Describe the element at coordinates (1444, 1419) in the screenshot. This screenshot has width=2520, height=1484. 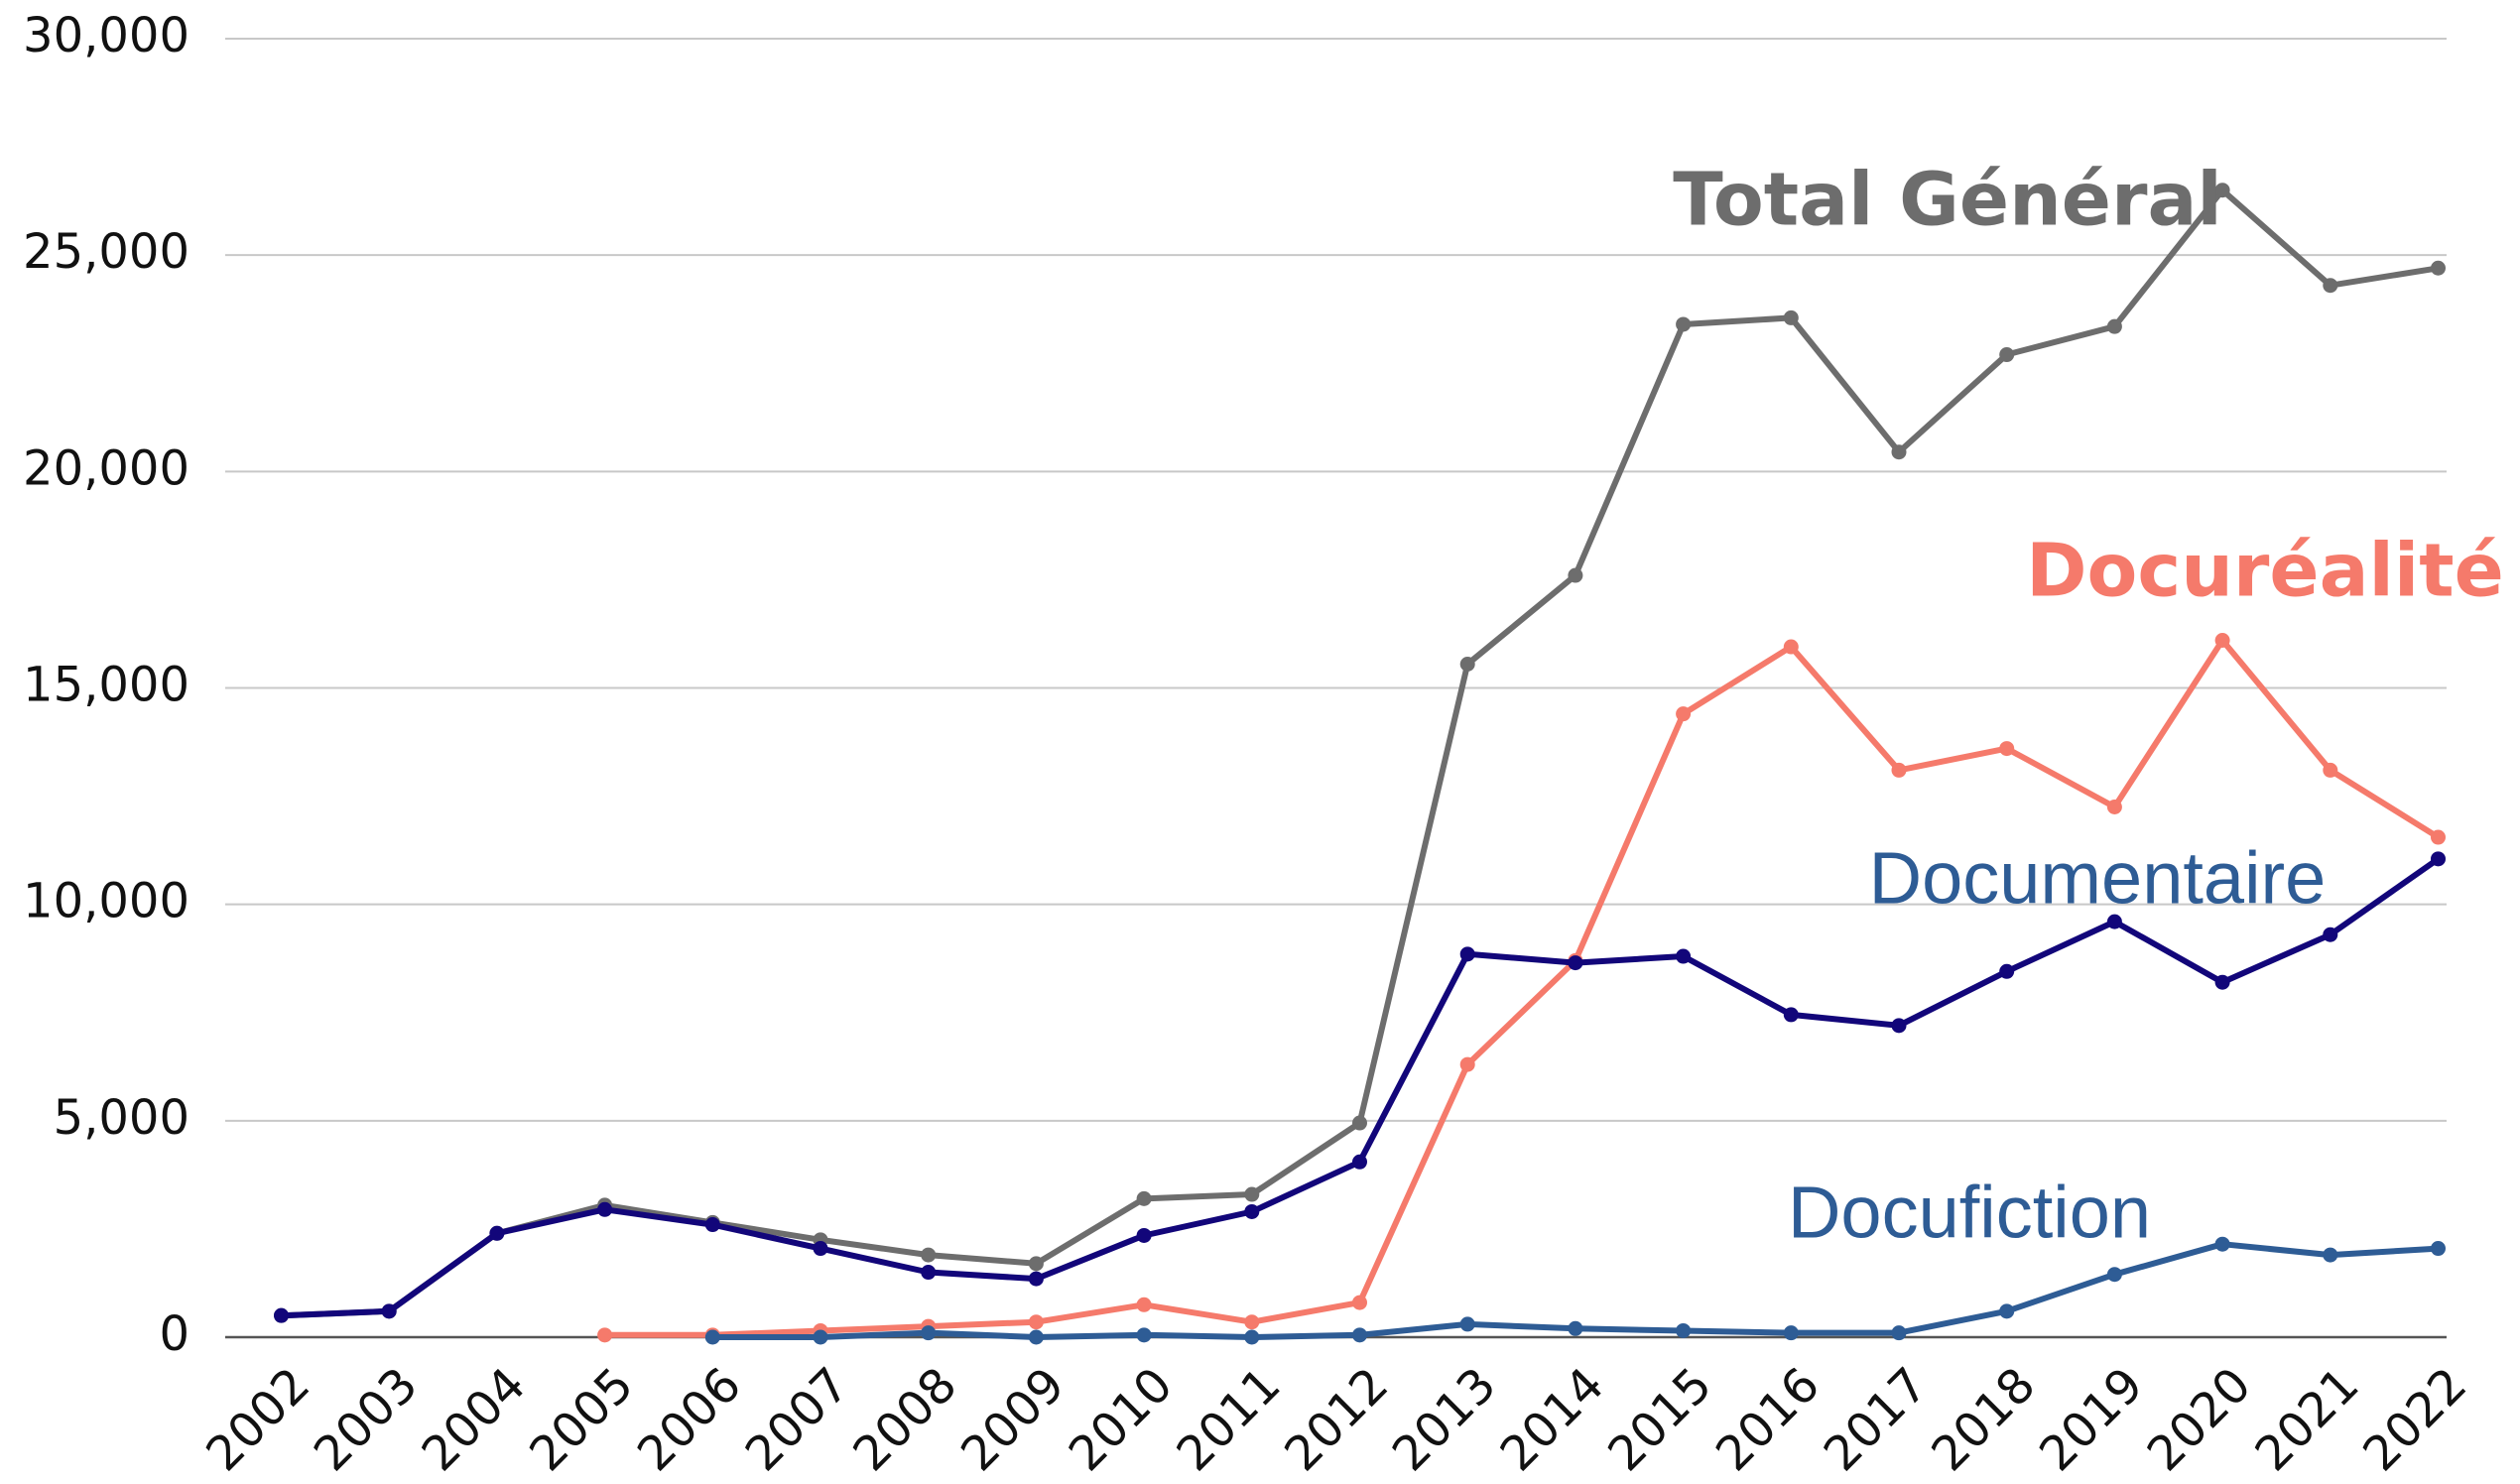
I see `x-tick-label: 2013` at that location.